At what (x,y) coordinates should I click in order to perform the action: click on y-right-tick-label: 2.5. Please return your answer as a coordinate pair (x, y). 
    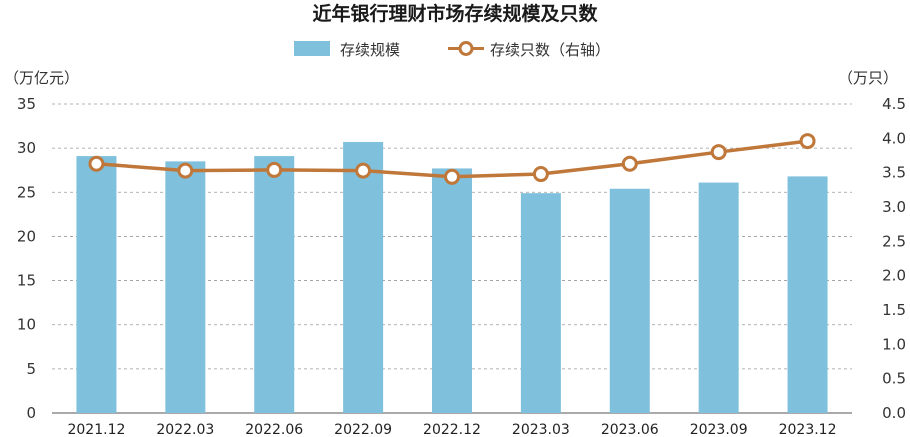
    Looking at the image, I should click on (894, 241).